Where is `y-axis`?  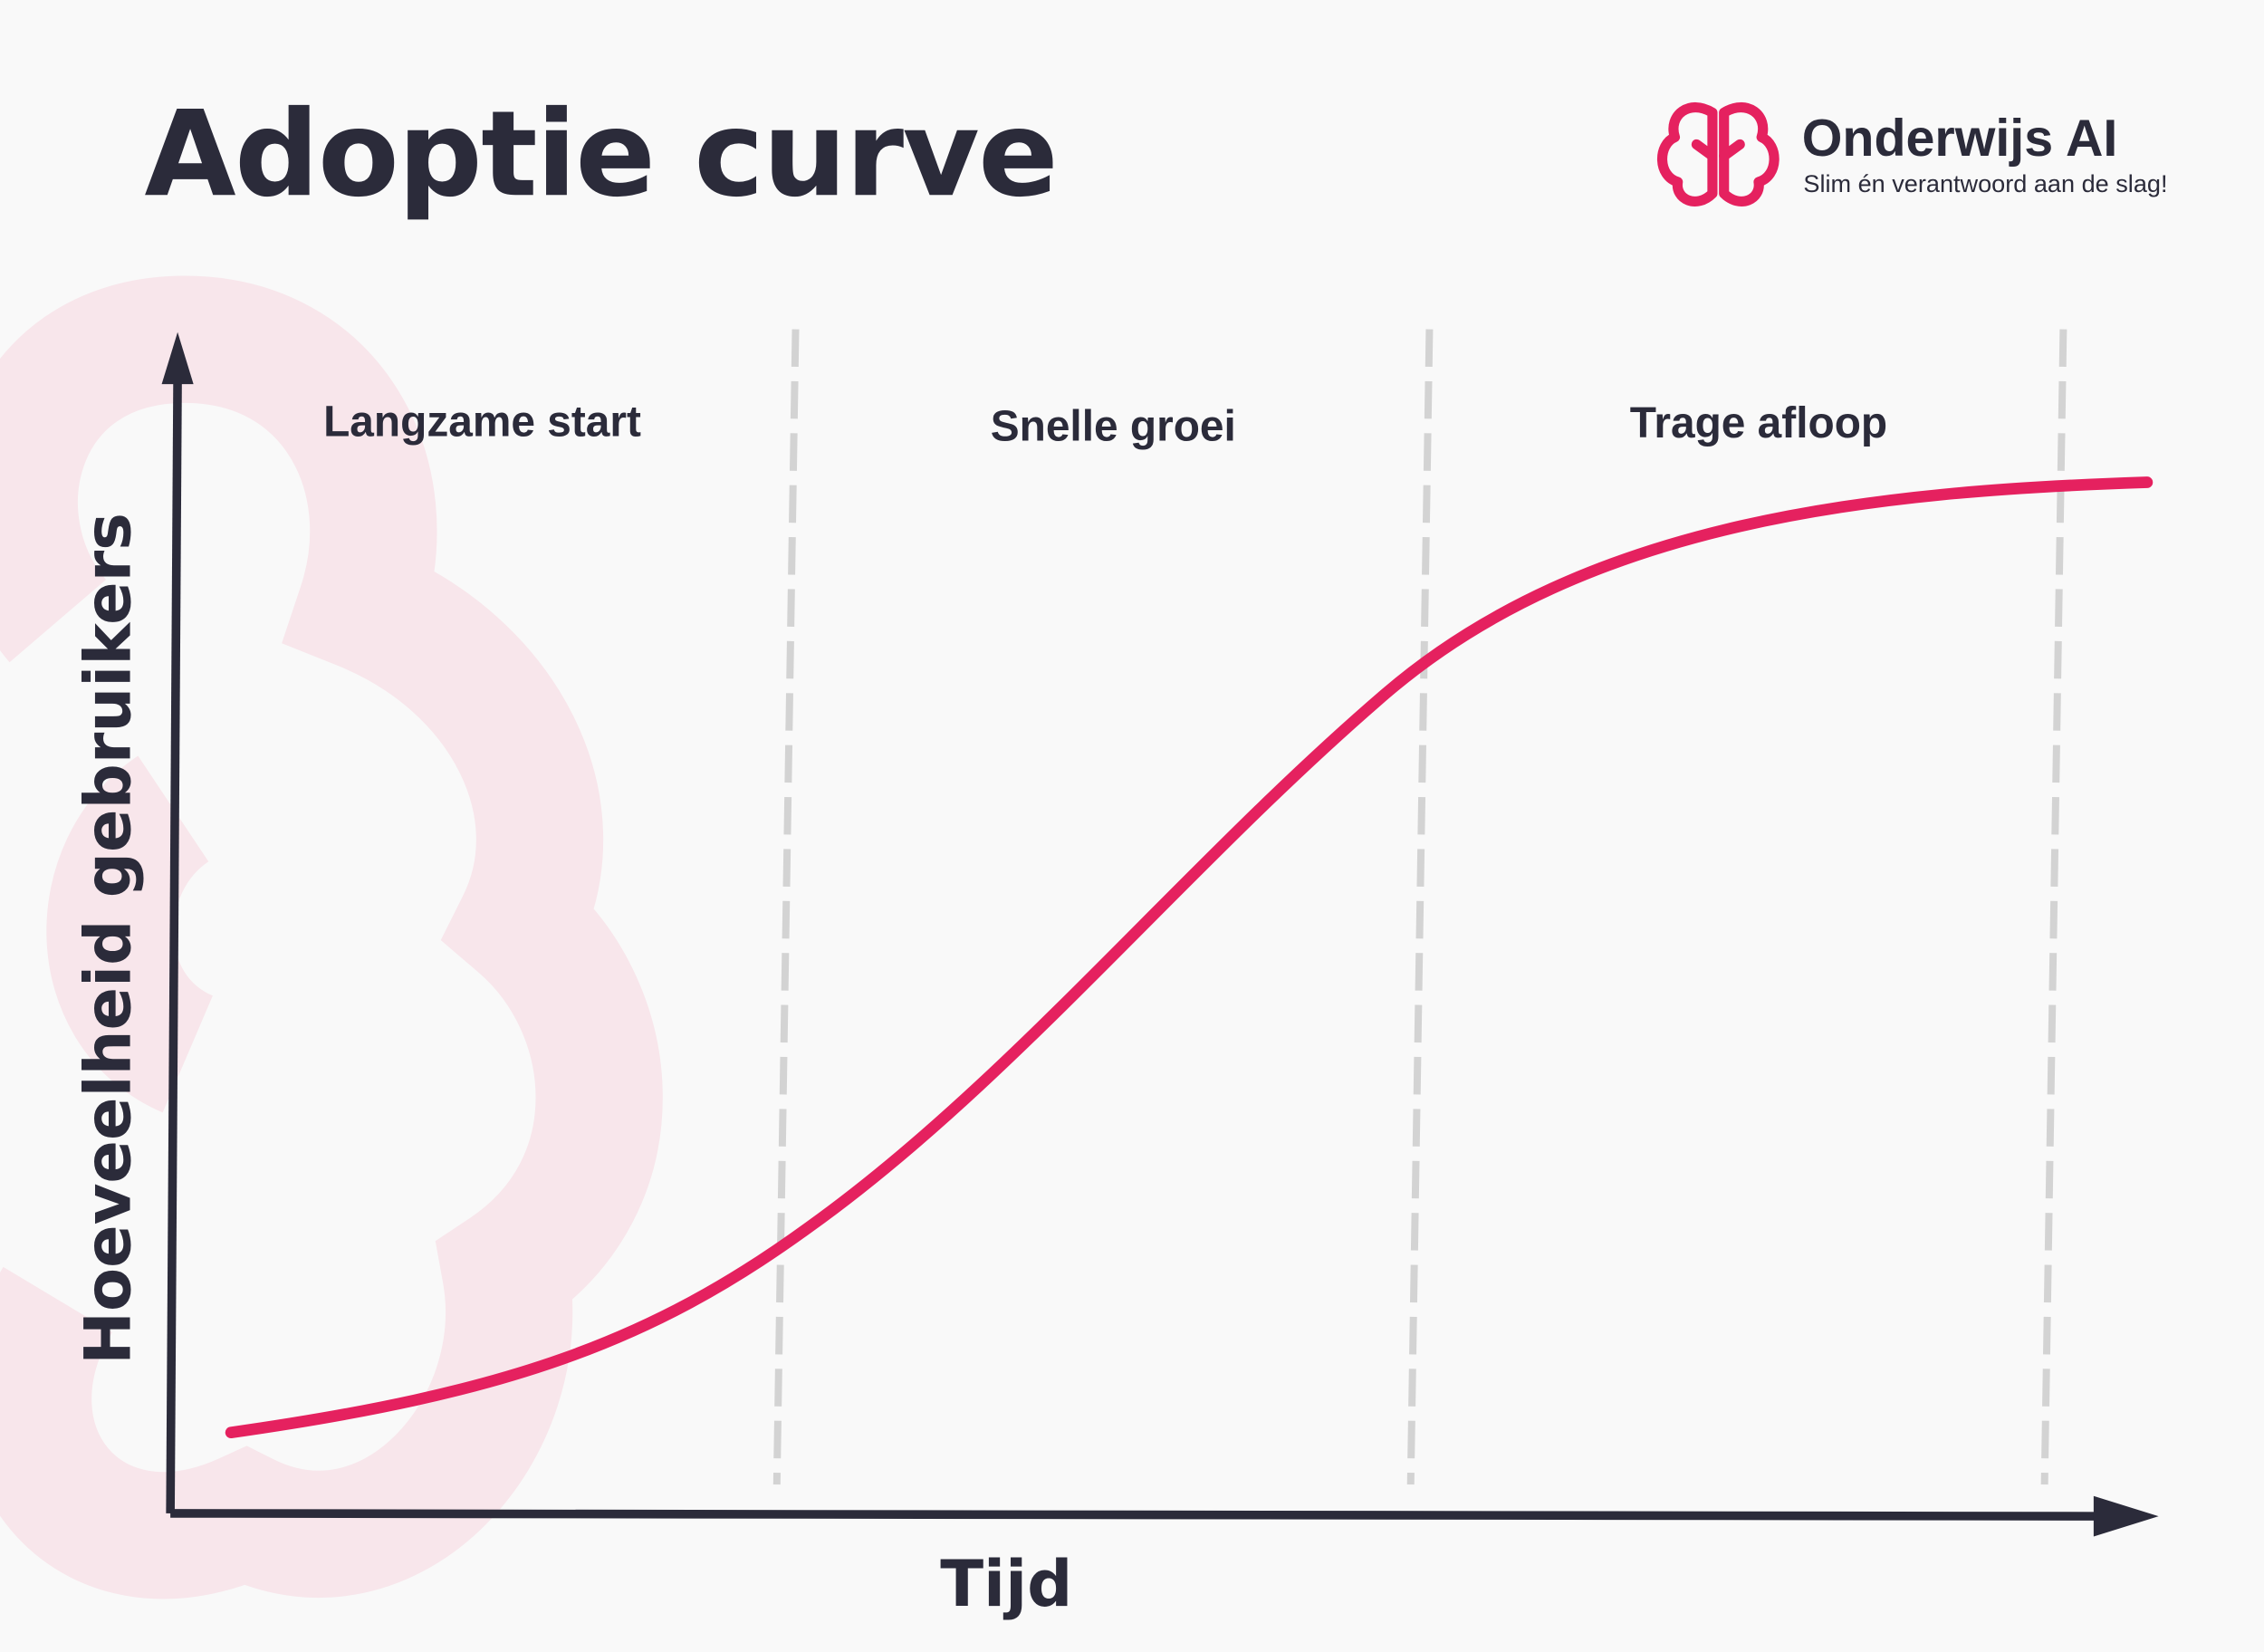
y-axis is located at coordinates (174, 944).